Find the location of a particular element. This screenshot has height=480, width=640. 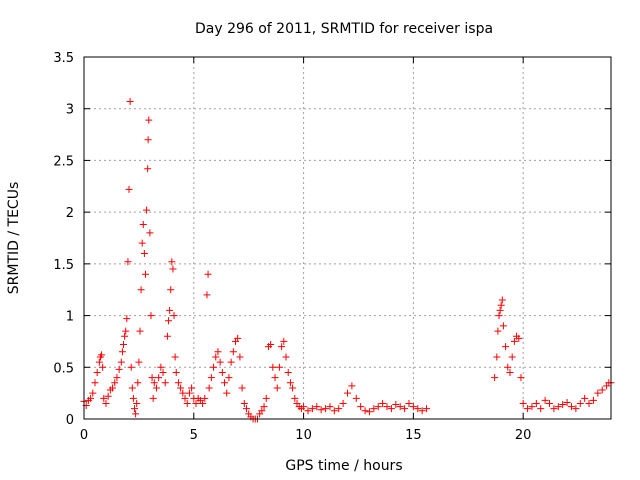

y-axis-label: SRMTID / TECUs is located at coordinates (14, 238).